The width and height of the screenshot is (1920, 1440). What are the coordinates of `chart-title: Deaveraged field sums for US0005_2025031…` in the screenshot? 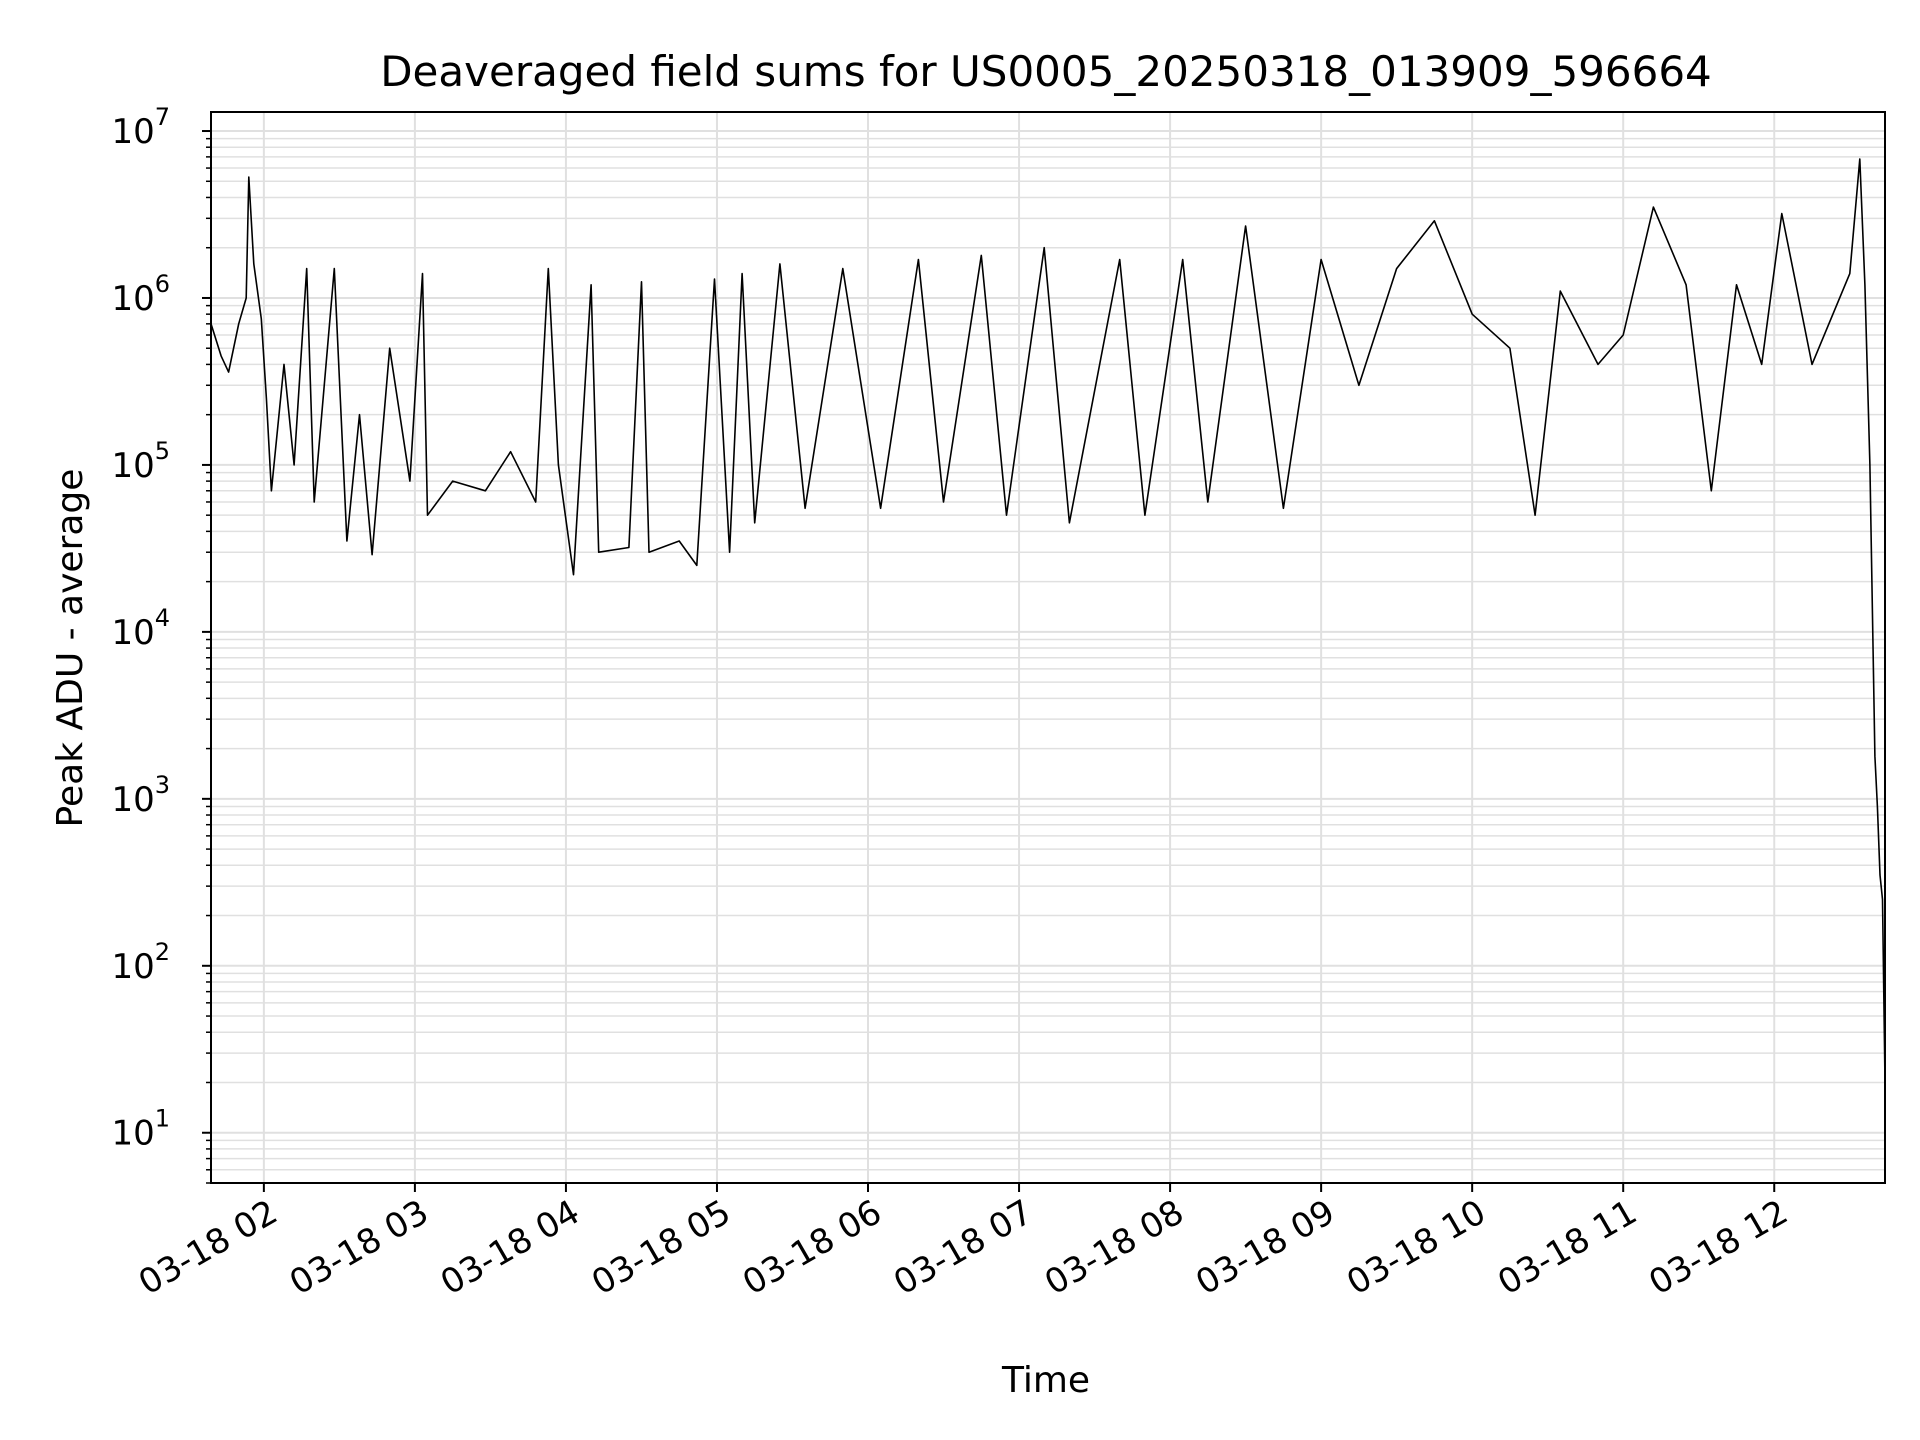 It's located at (1046, 71).